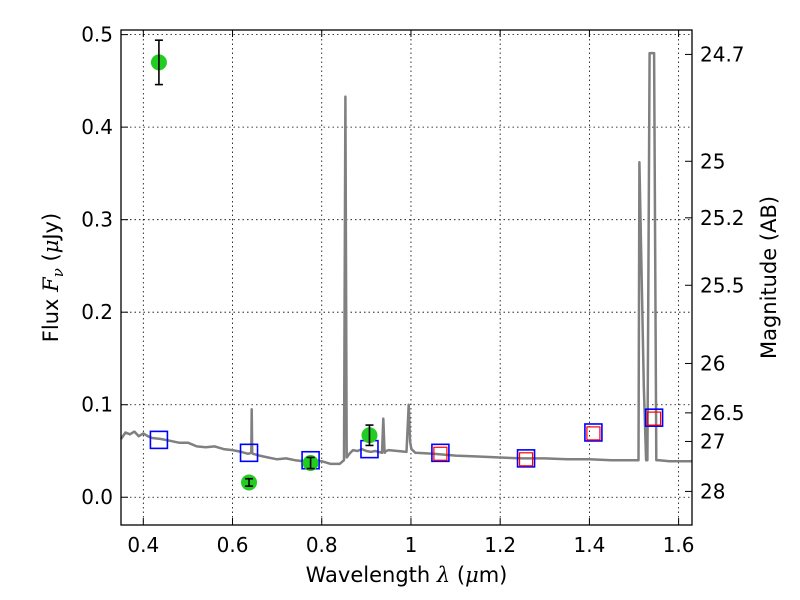 Image resolution: width=800 pixels, height=600 pixels. What do you see at coordinates (407, 575) in the screenshot?
I see `x-axis-label: Wavelength λ (μm)` at bounding box center [407, 575].